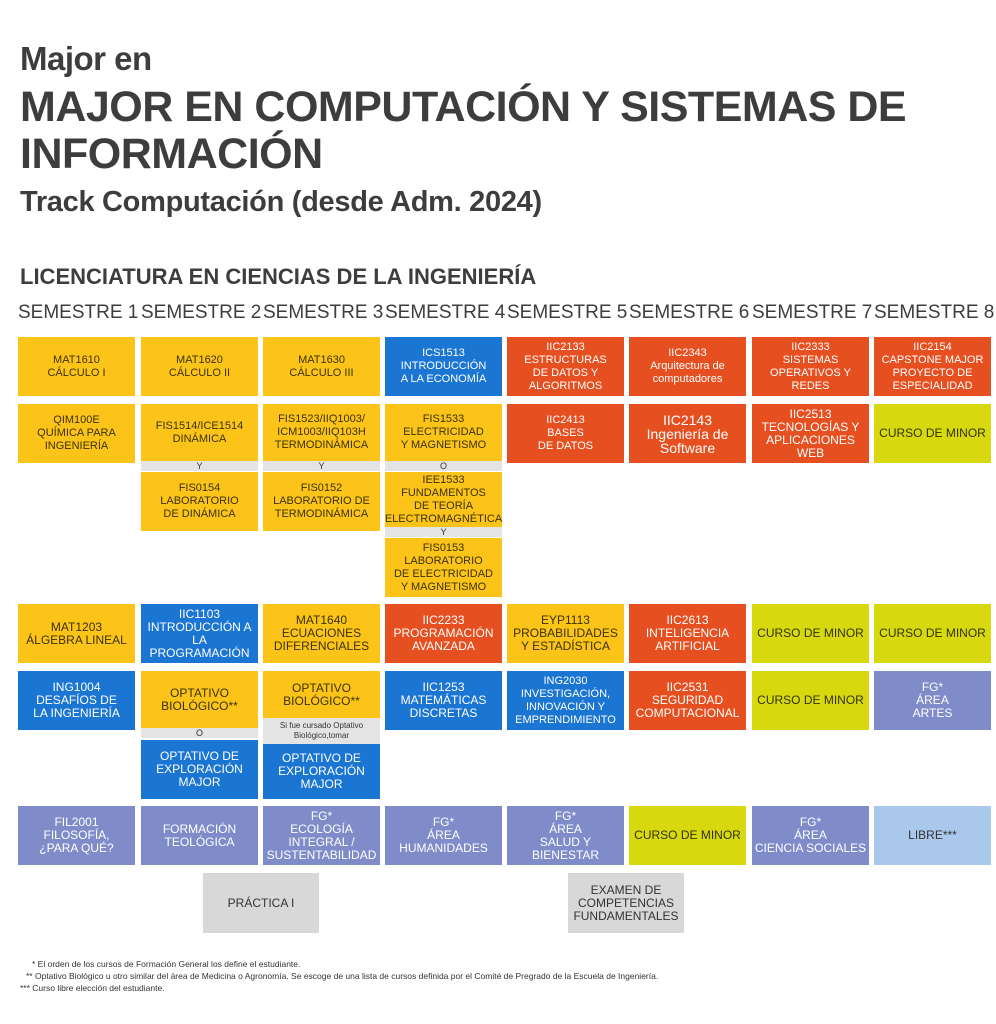  What do you see at coordinates (565, 633) in the screenshot?
I see `course-eyp1113: EYP1113 PROBABILIDADES Y ESTADÍSTICA` at bounding box center [565, 633].